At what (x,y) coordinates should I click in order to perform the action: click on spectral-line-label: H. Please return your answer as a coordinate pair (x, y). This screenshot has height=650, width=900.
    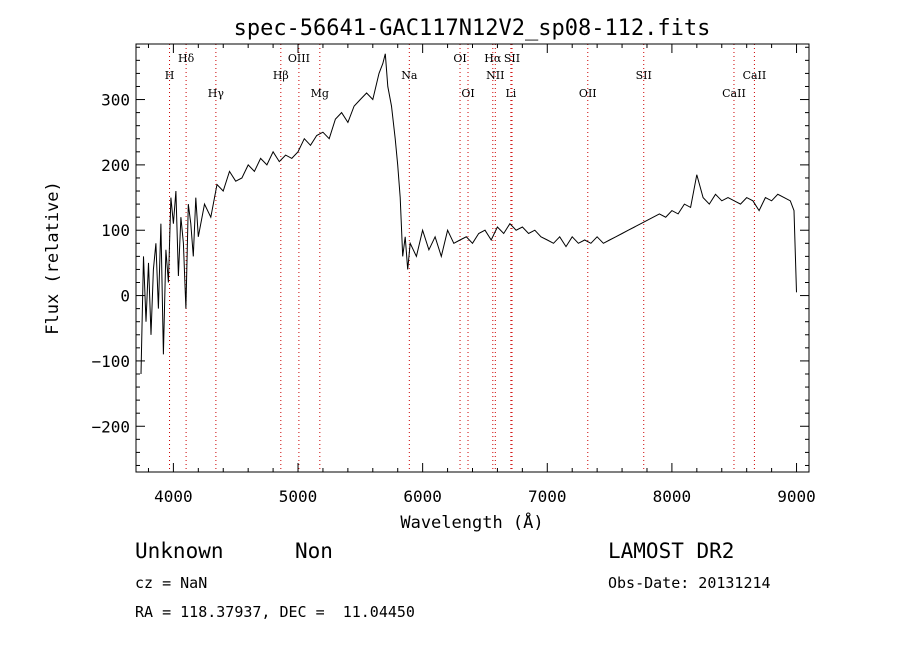
    Looking at the image, I should click on (170, 75).